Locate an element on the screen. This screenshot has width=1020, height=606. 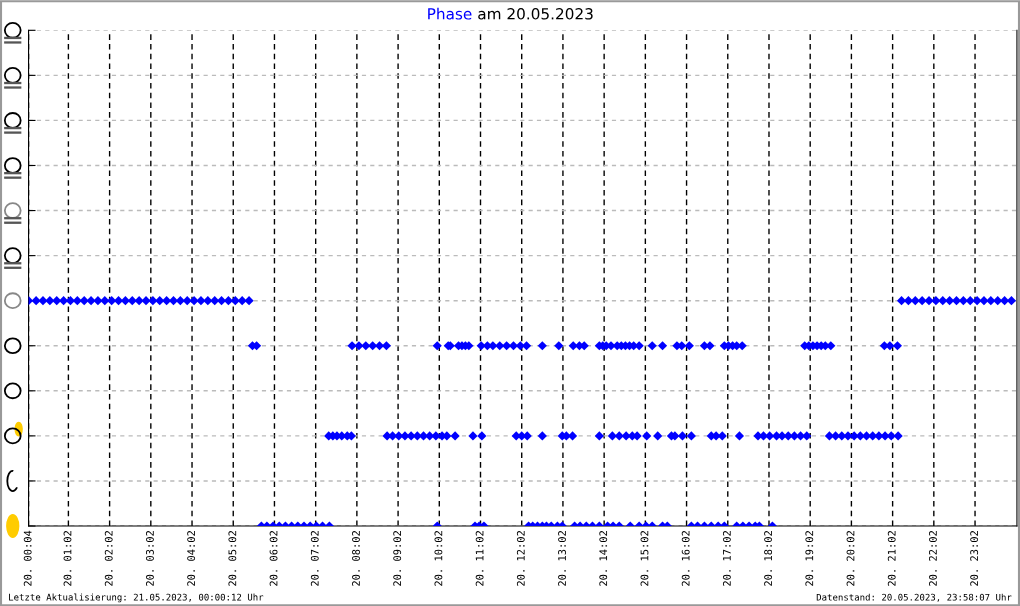
x-tick-label: 20. 14:02 is located at coordinates (603, 558).